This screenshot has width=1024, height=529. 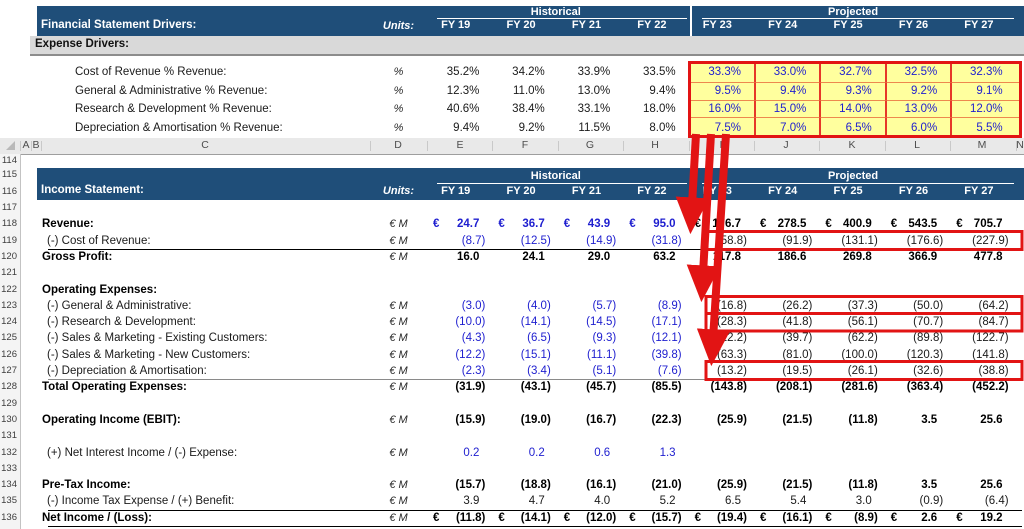 I want to click on cell-r128-FY21: (45.7), so click(x=601, y=387).